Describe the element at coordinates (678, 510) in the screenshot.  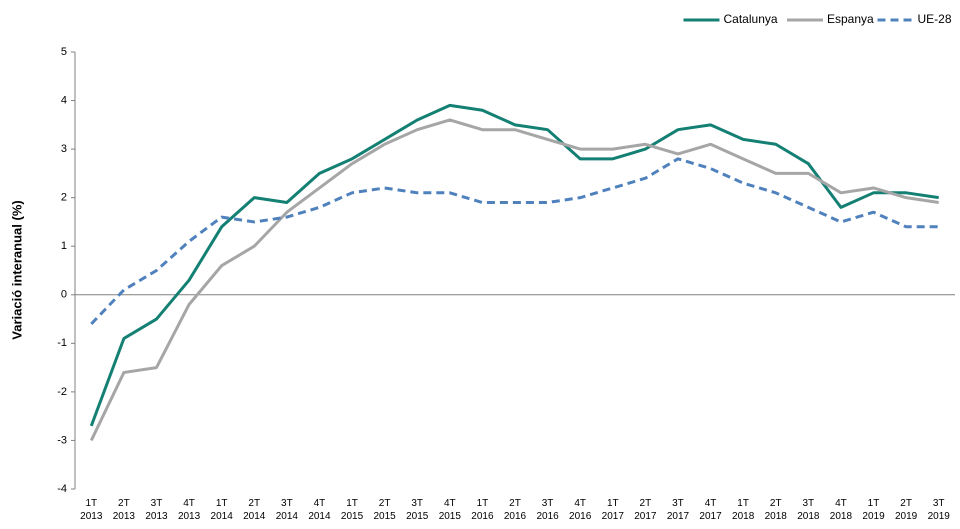
I see `x-tick-label: 3T 2017` at that location.